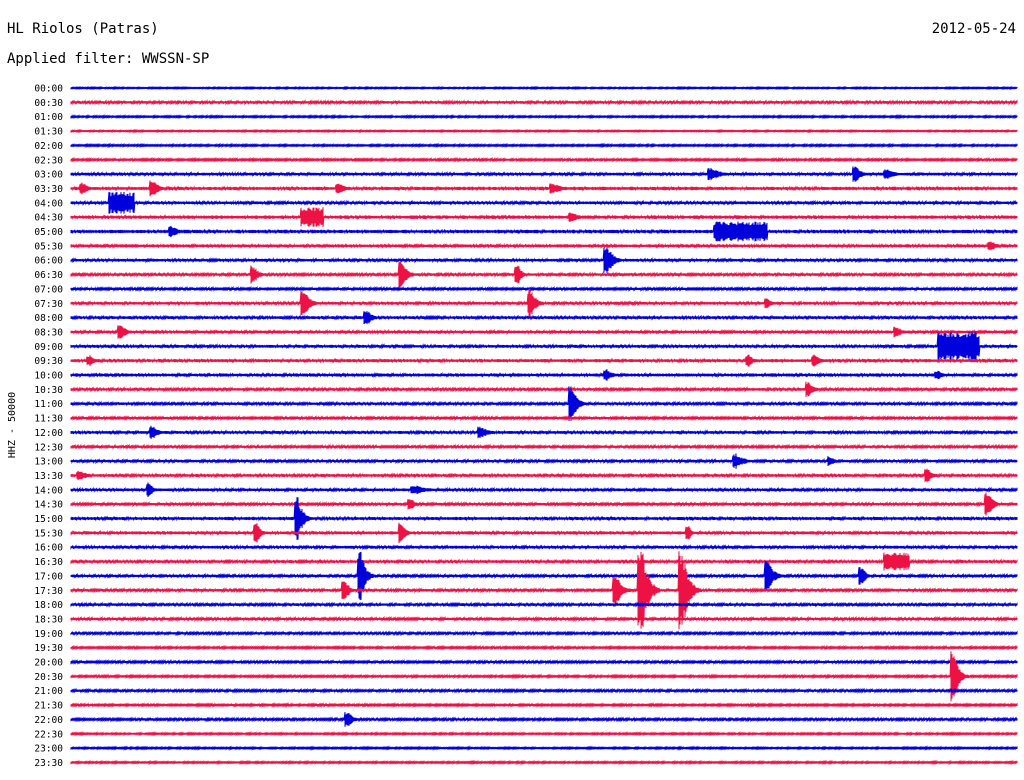  What do you see at coordinates (48, 318) in the screenshot?
I see `time-tick-label: 08:00` at bounding box center [48, 318].